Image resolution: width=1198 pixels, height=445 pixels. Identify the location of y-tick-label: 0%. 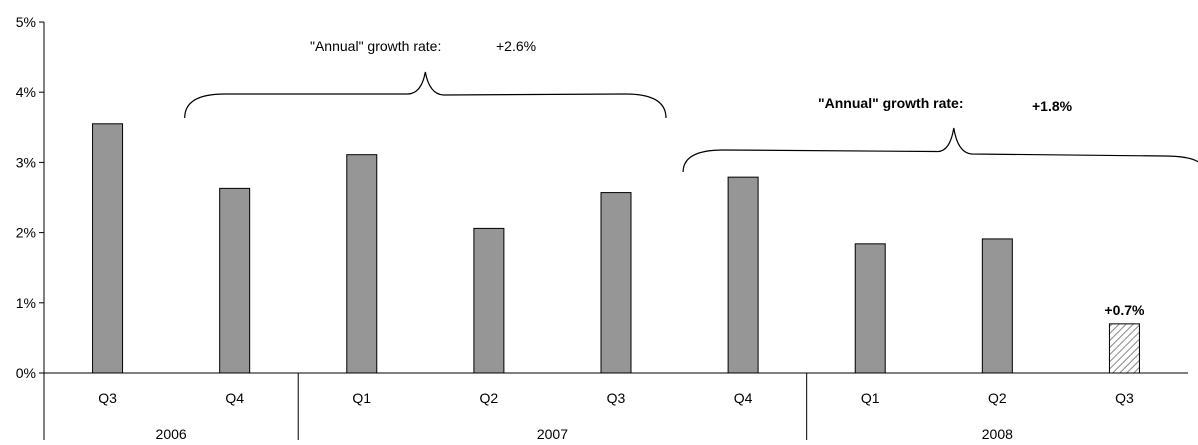
(26, 373).